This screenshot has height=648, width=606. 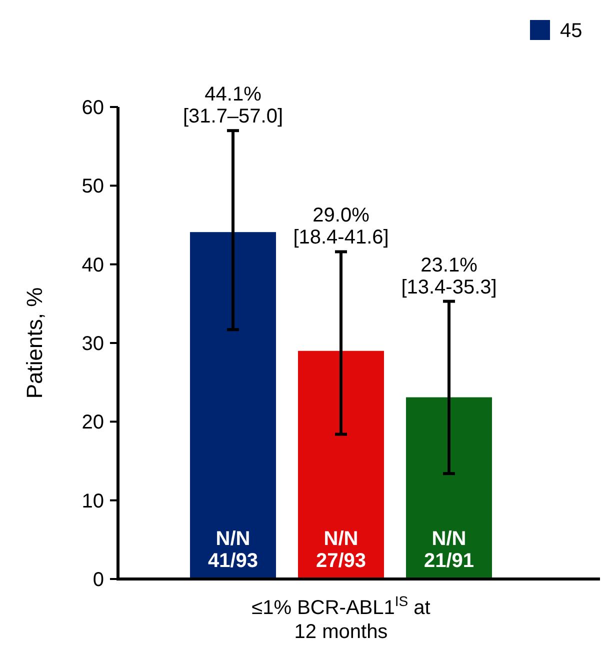 What do you see at coordinates (93, 344) in the screenshot?
I see `y-tick-label: 30` at bounding box center [93, 344].